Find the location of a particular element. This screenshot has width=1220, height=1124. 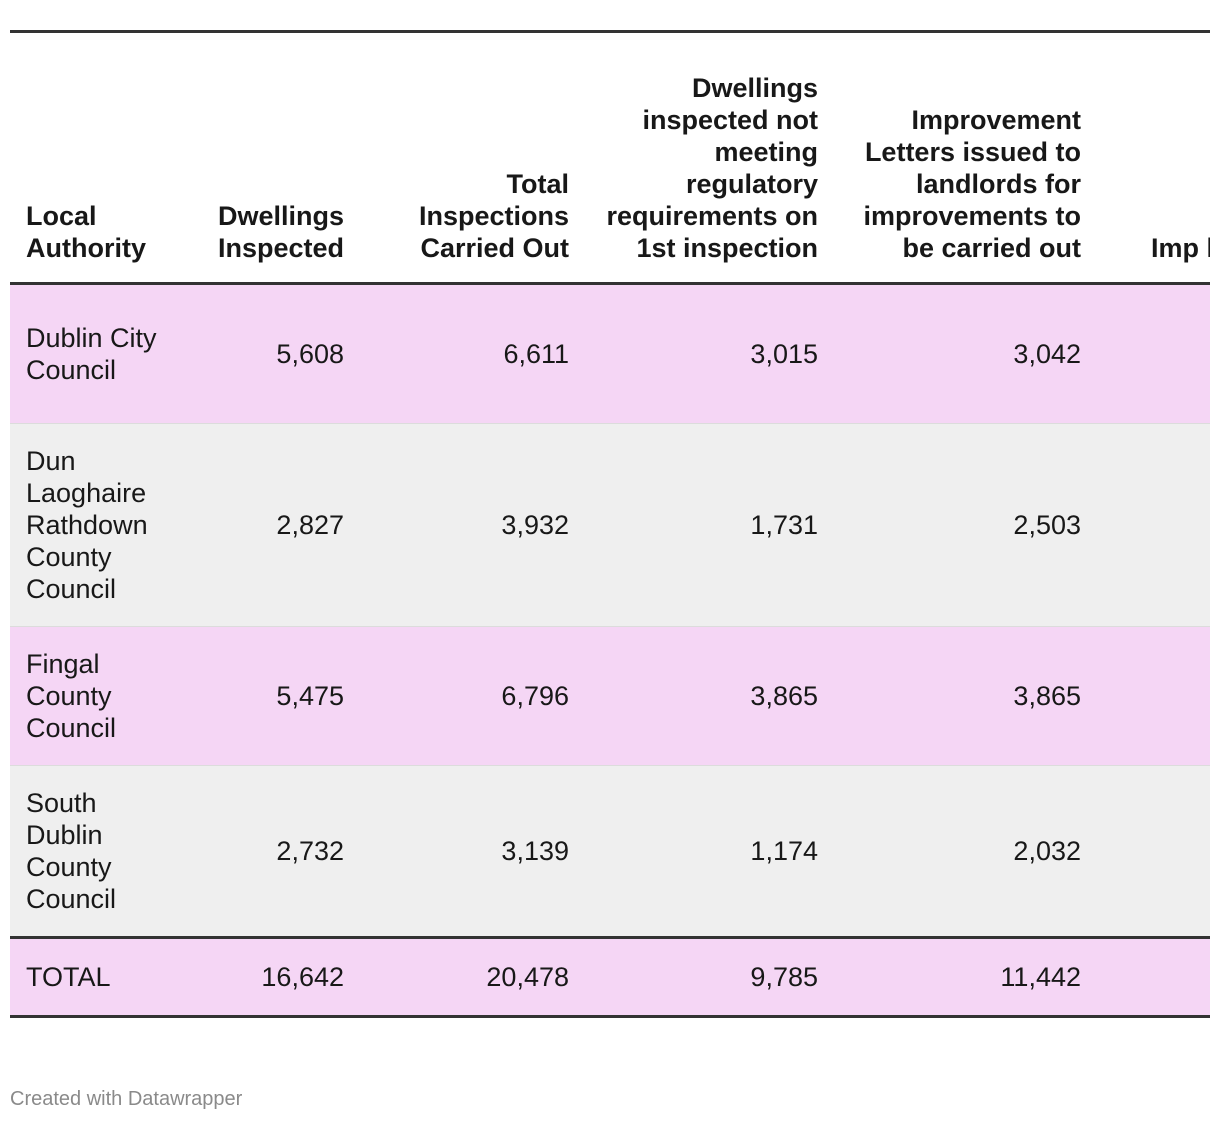

cell-not-meeting: 3,015 is located at coordinates (703, 353).